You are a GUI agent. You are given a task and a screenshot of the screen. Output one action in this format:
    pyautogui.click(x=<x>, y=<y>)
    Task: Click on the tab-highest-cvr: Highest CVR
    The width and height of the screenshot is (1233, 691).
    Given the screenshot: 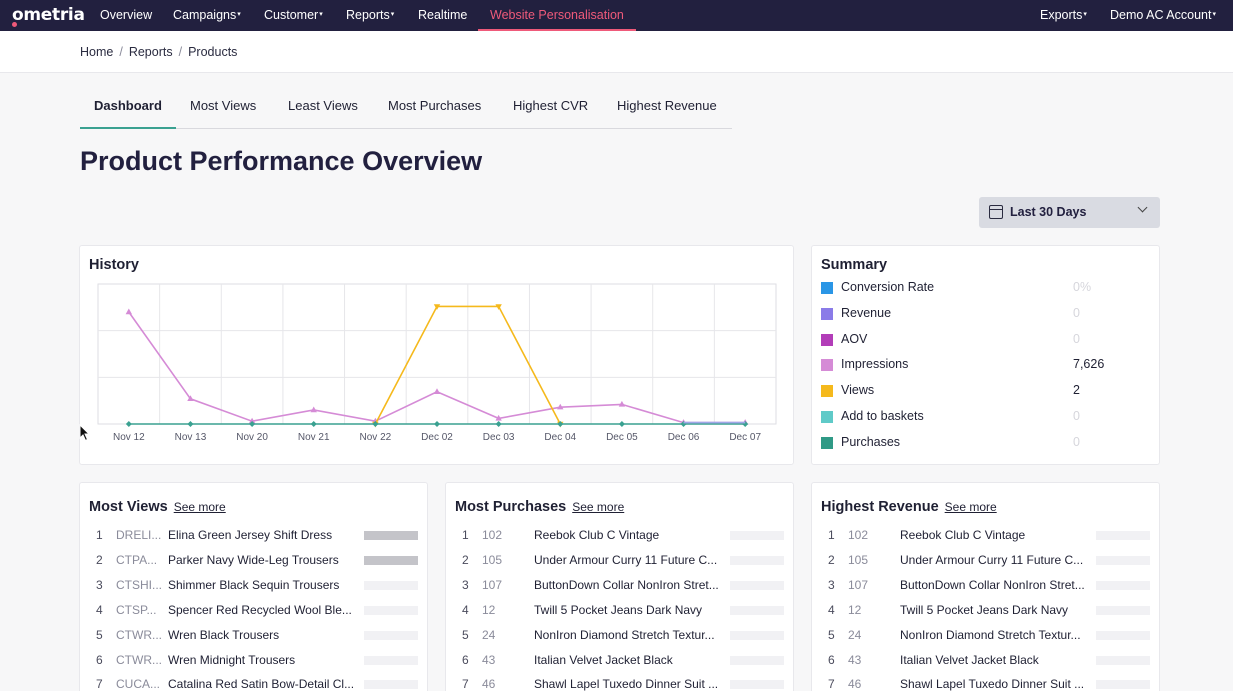 What is the action you would take?
    pyautogui.click(x=551, y=105)
    